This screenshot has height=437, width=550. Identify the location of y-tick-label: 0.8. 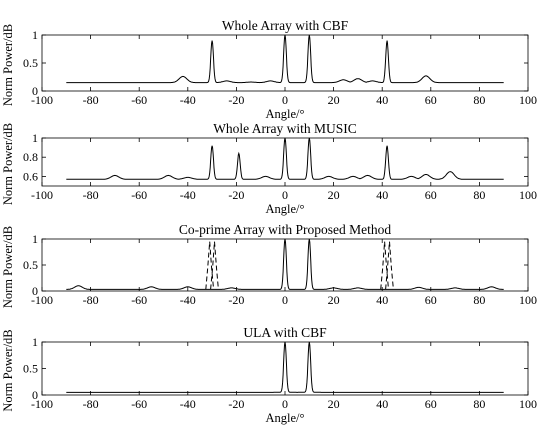
(30, 157).